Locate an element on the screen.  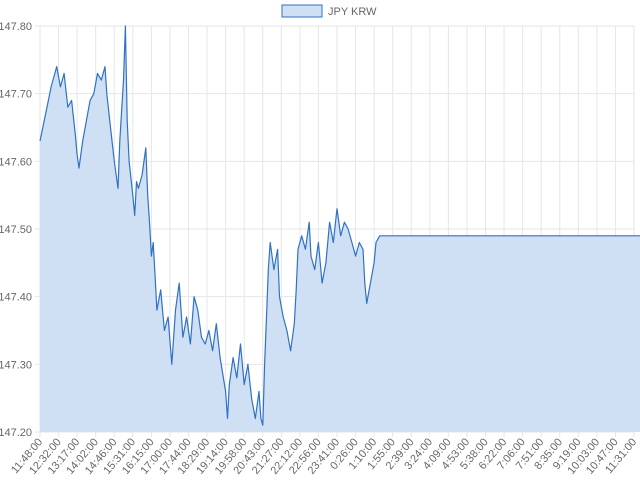
y-tick-label-2: 147.40 is located at coordinates (16, 298).